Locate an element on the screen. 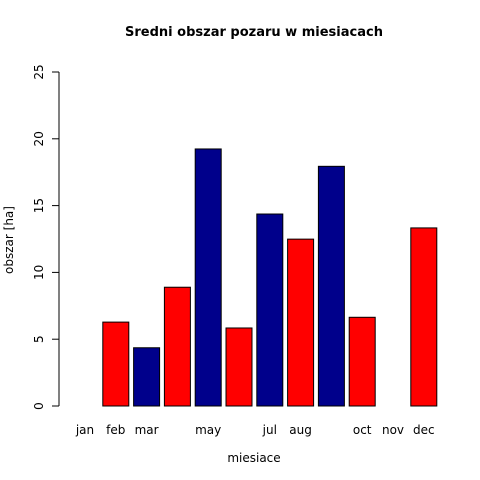 Image resolution: width=480 pixels, height=480 pixels. y-axis: 0 5 10 15 20 25 is located at coordinates (46, 237).